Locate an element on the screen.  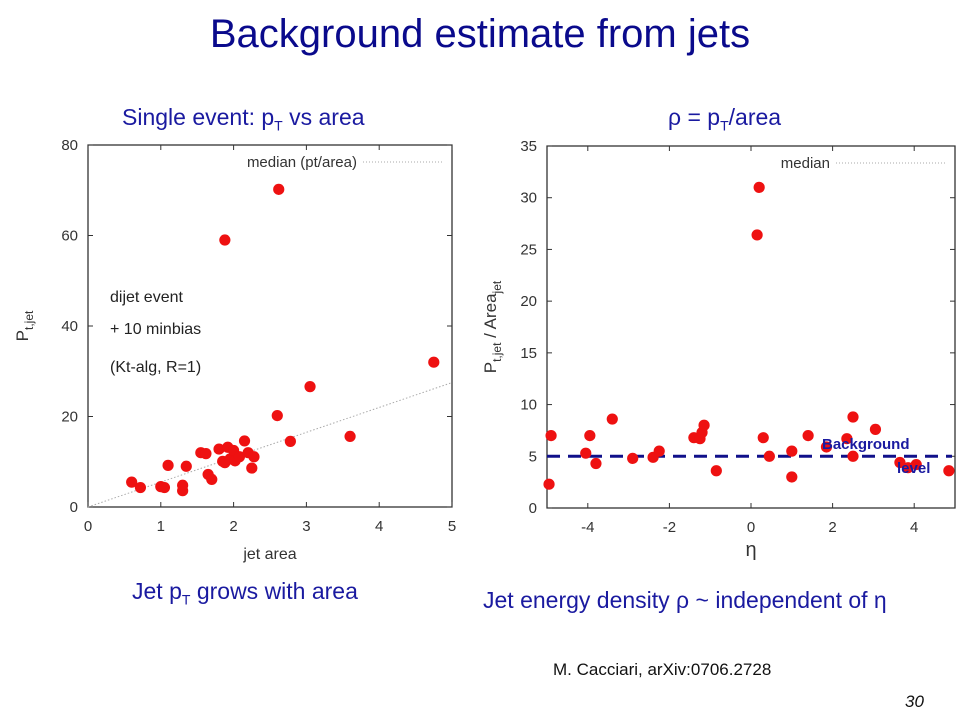
chart-annotation: (Kt-alg, R=1) is located at coordinates (155, 367).